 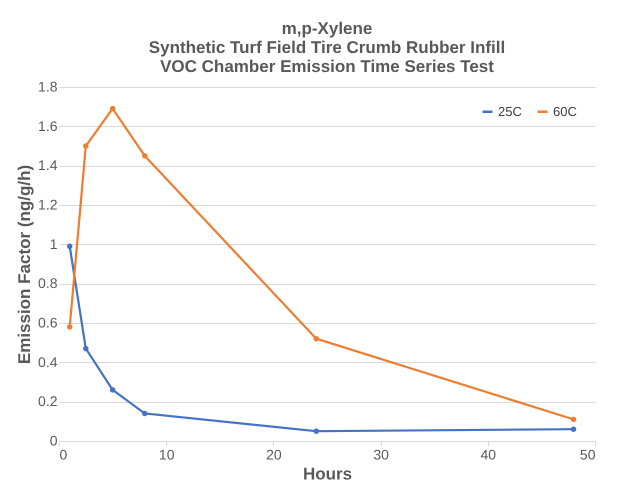 What do you see at coordinates (327, 47) in the screenshot?
I see `text: Synthetic Turf Field Tire Crumb Rubber Infill` at bounding box center [327, 47].